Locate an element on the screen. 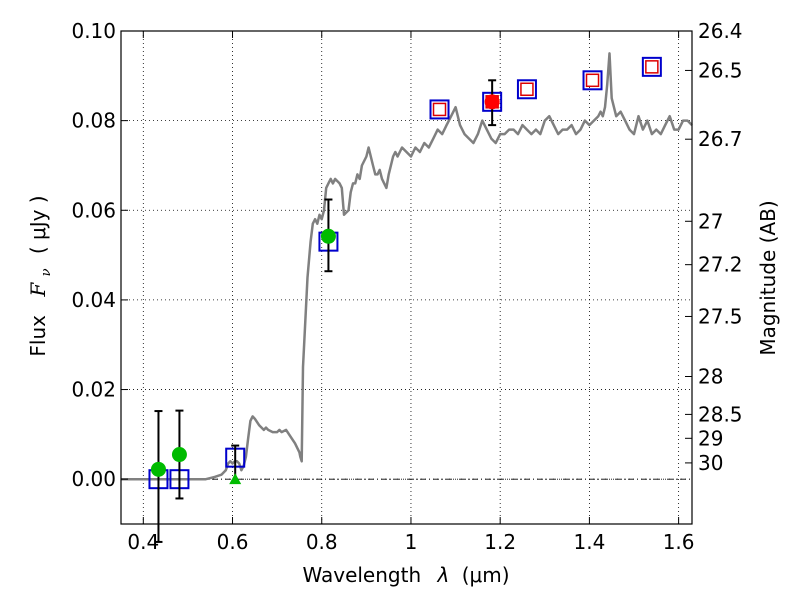 The width and height of the screenshot is (800, 600). y-tick-label: 0.02 is located at coordinates (93, 390).